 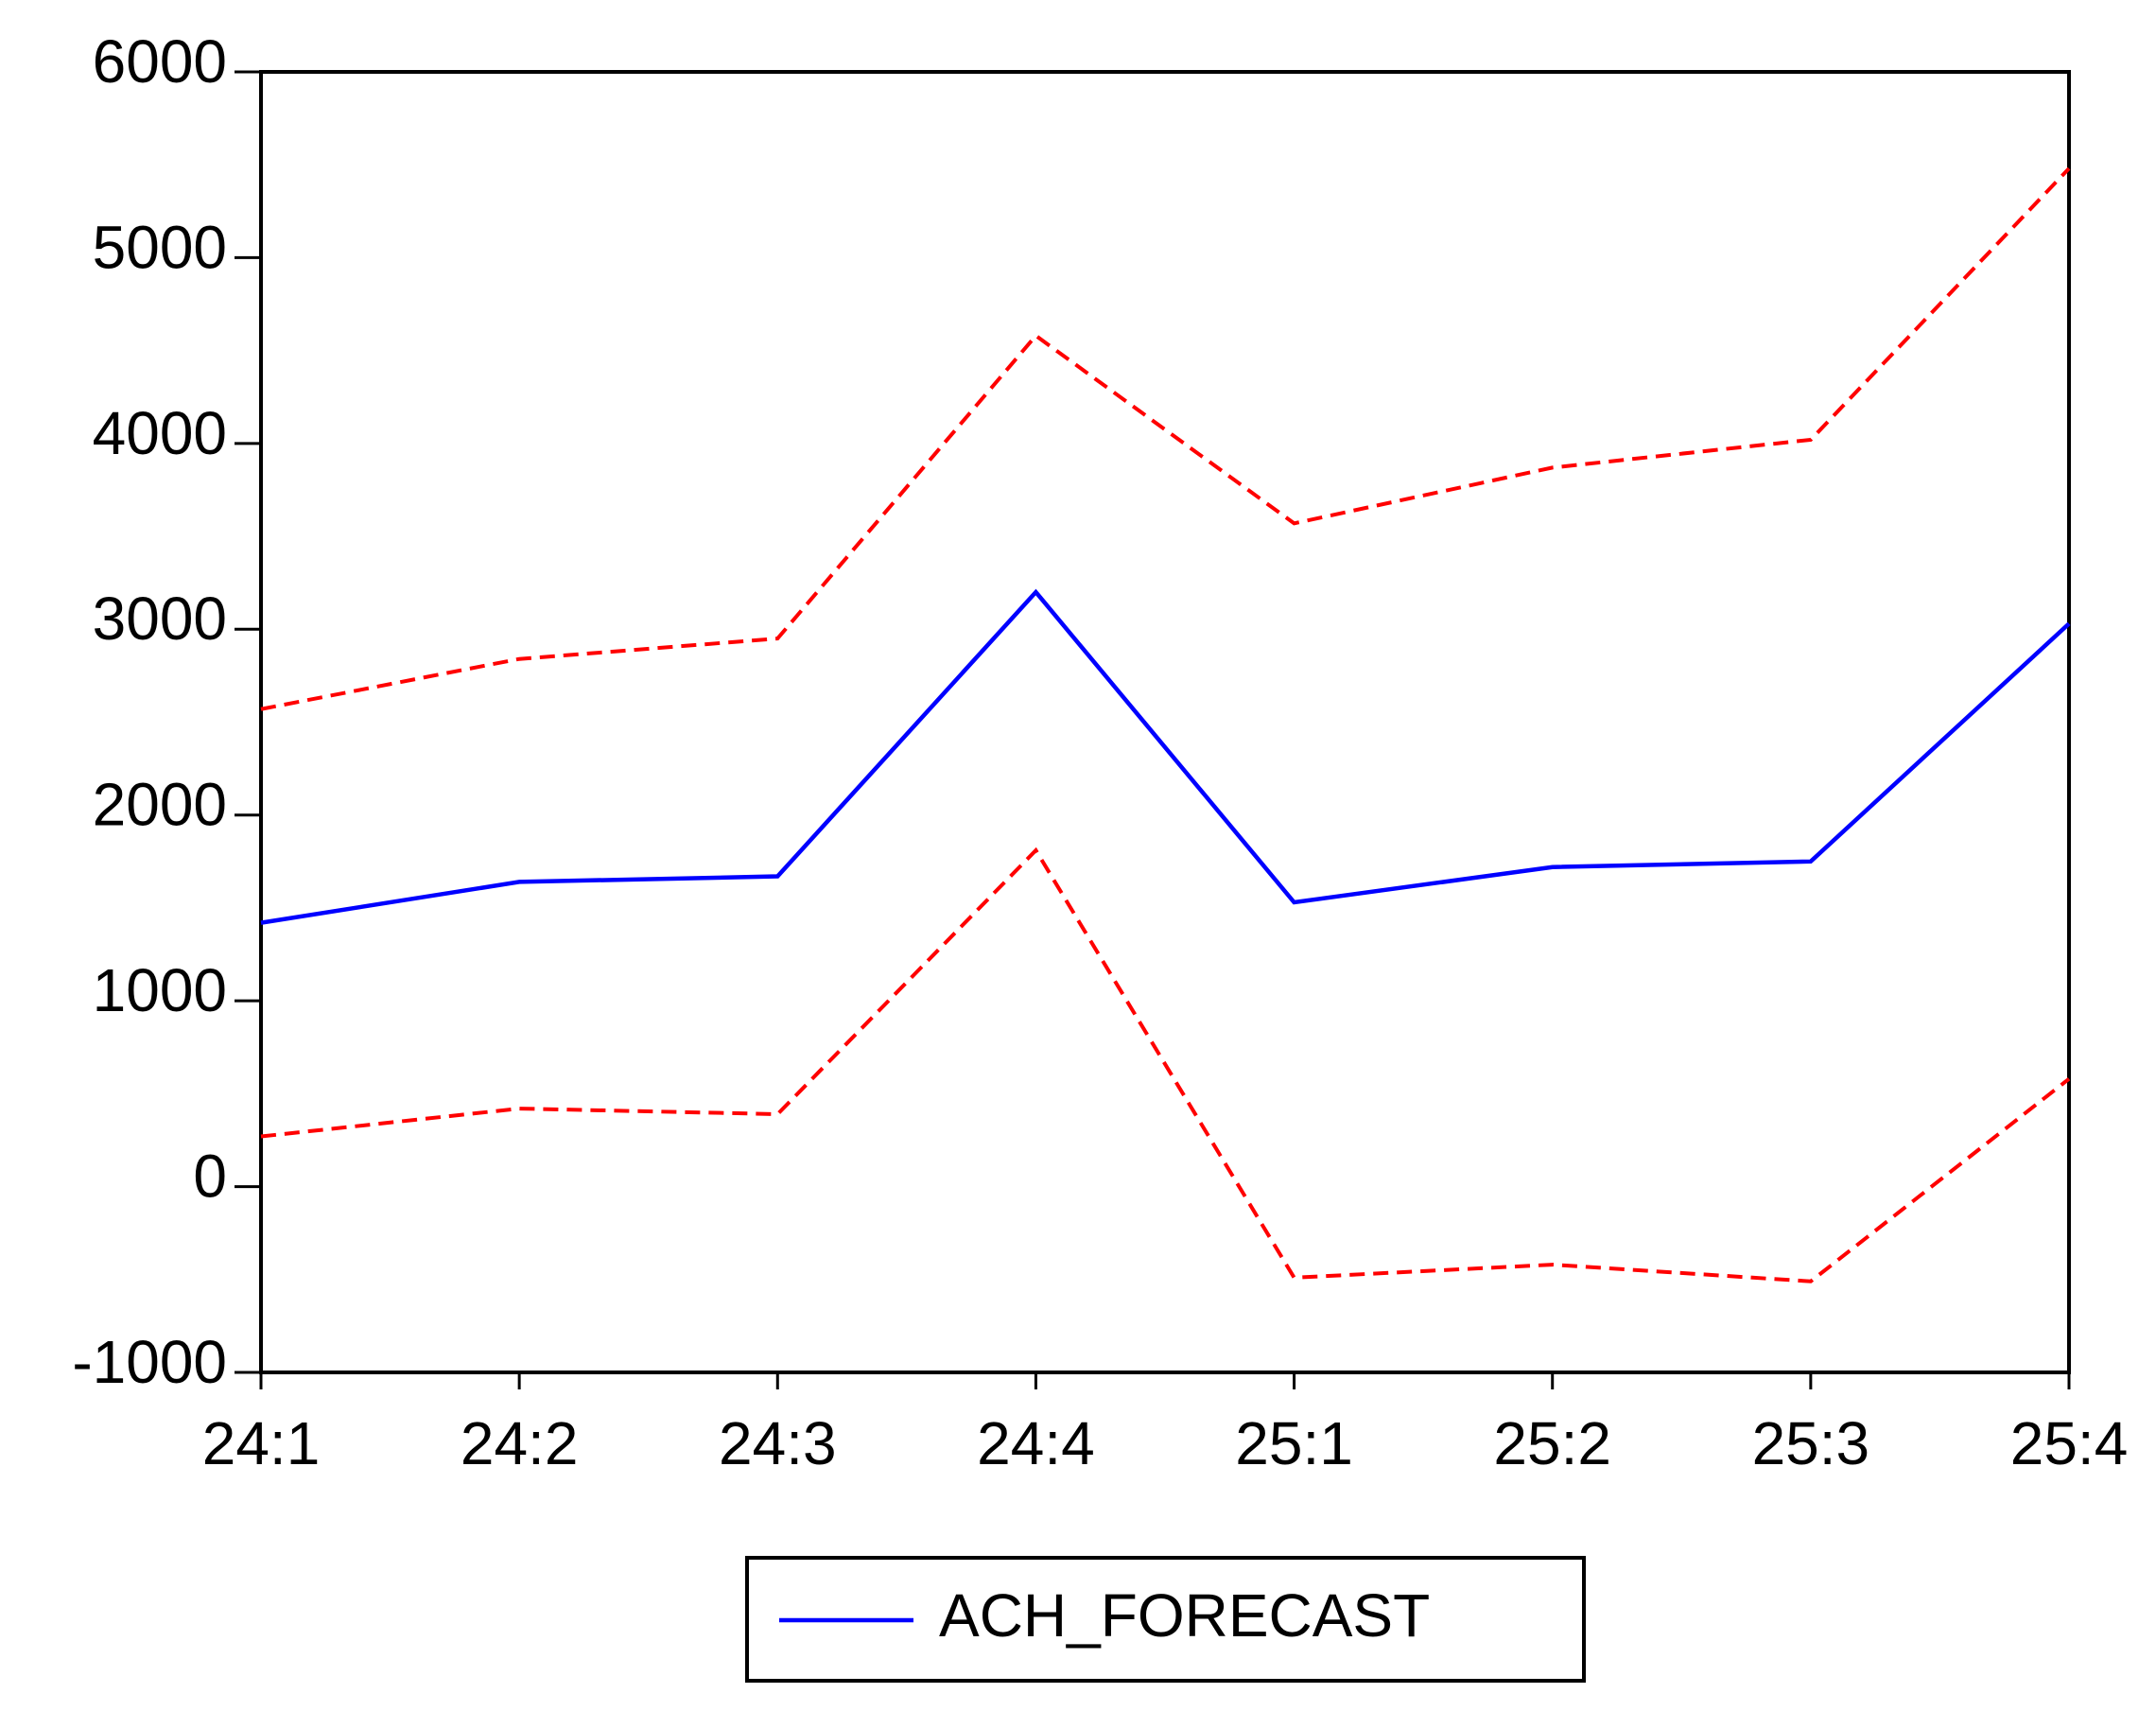 What do you see at coordinates (160, 619) in the screenshot?
I see `y-tick-label: 3000` at bounding box center [160, 619].